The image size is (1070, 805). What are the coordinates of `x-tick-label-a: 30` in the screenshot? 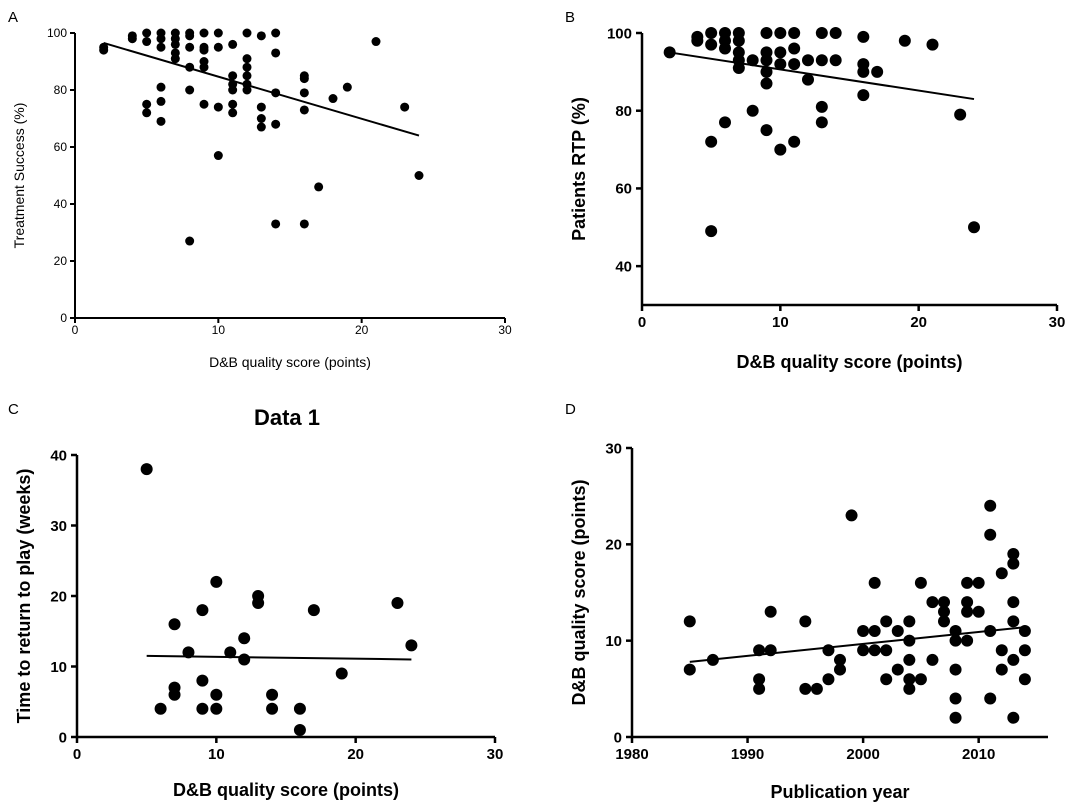 It's located at (505, 330).